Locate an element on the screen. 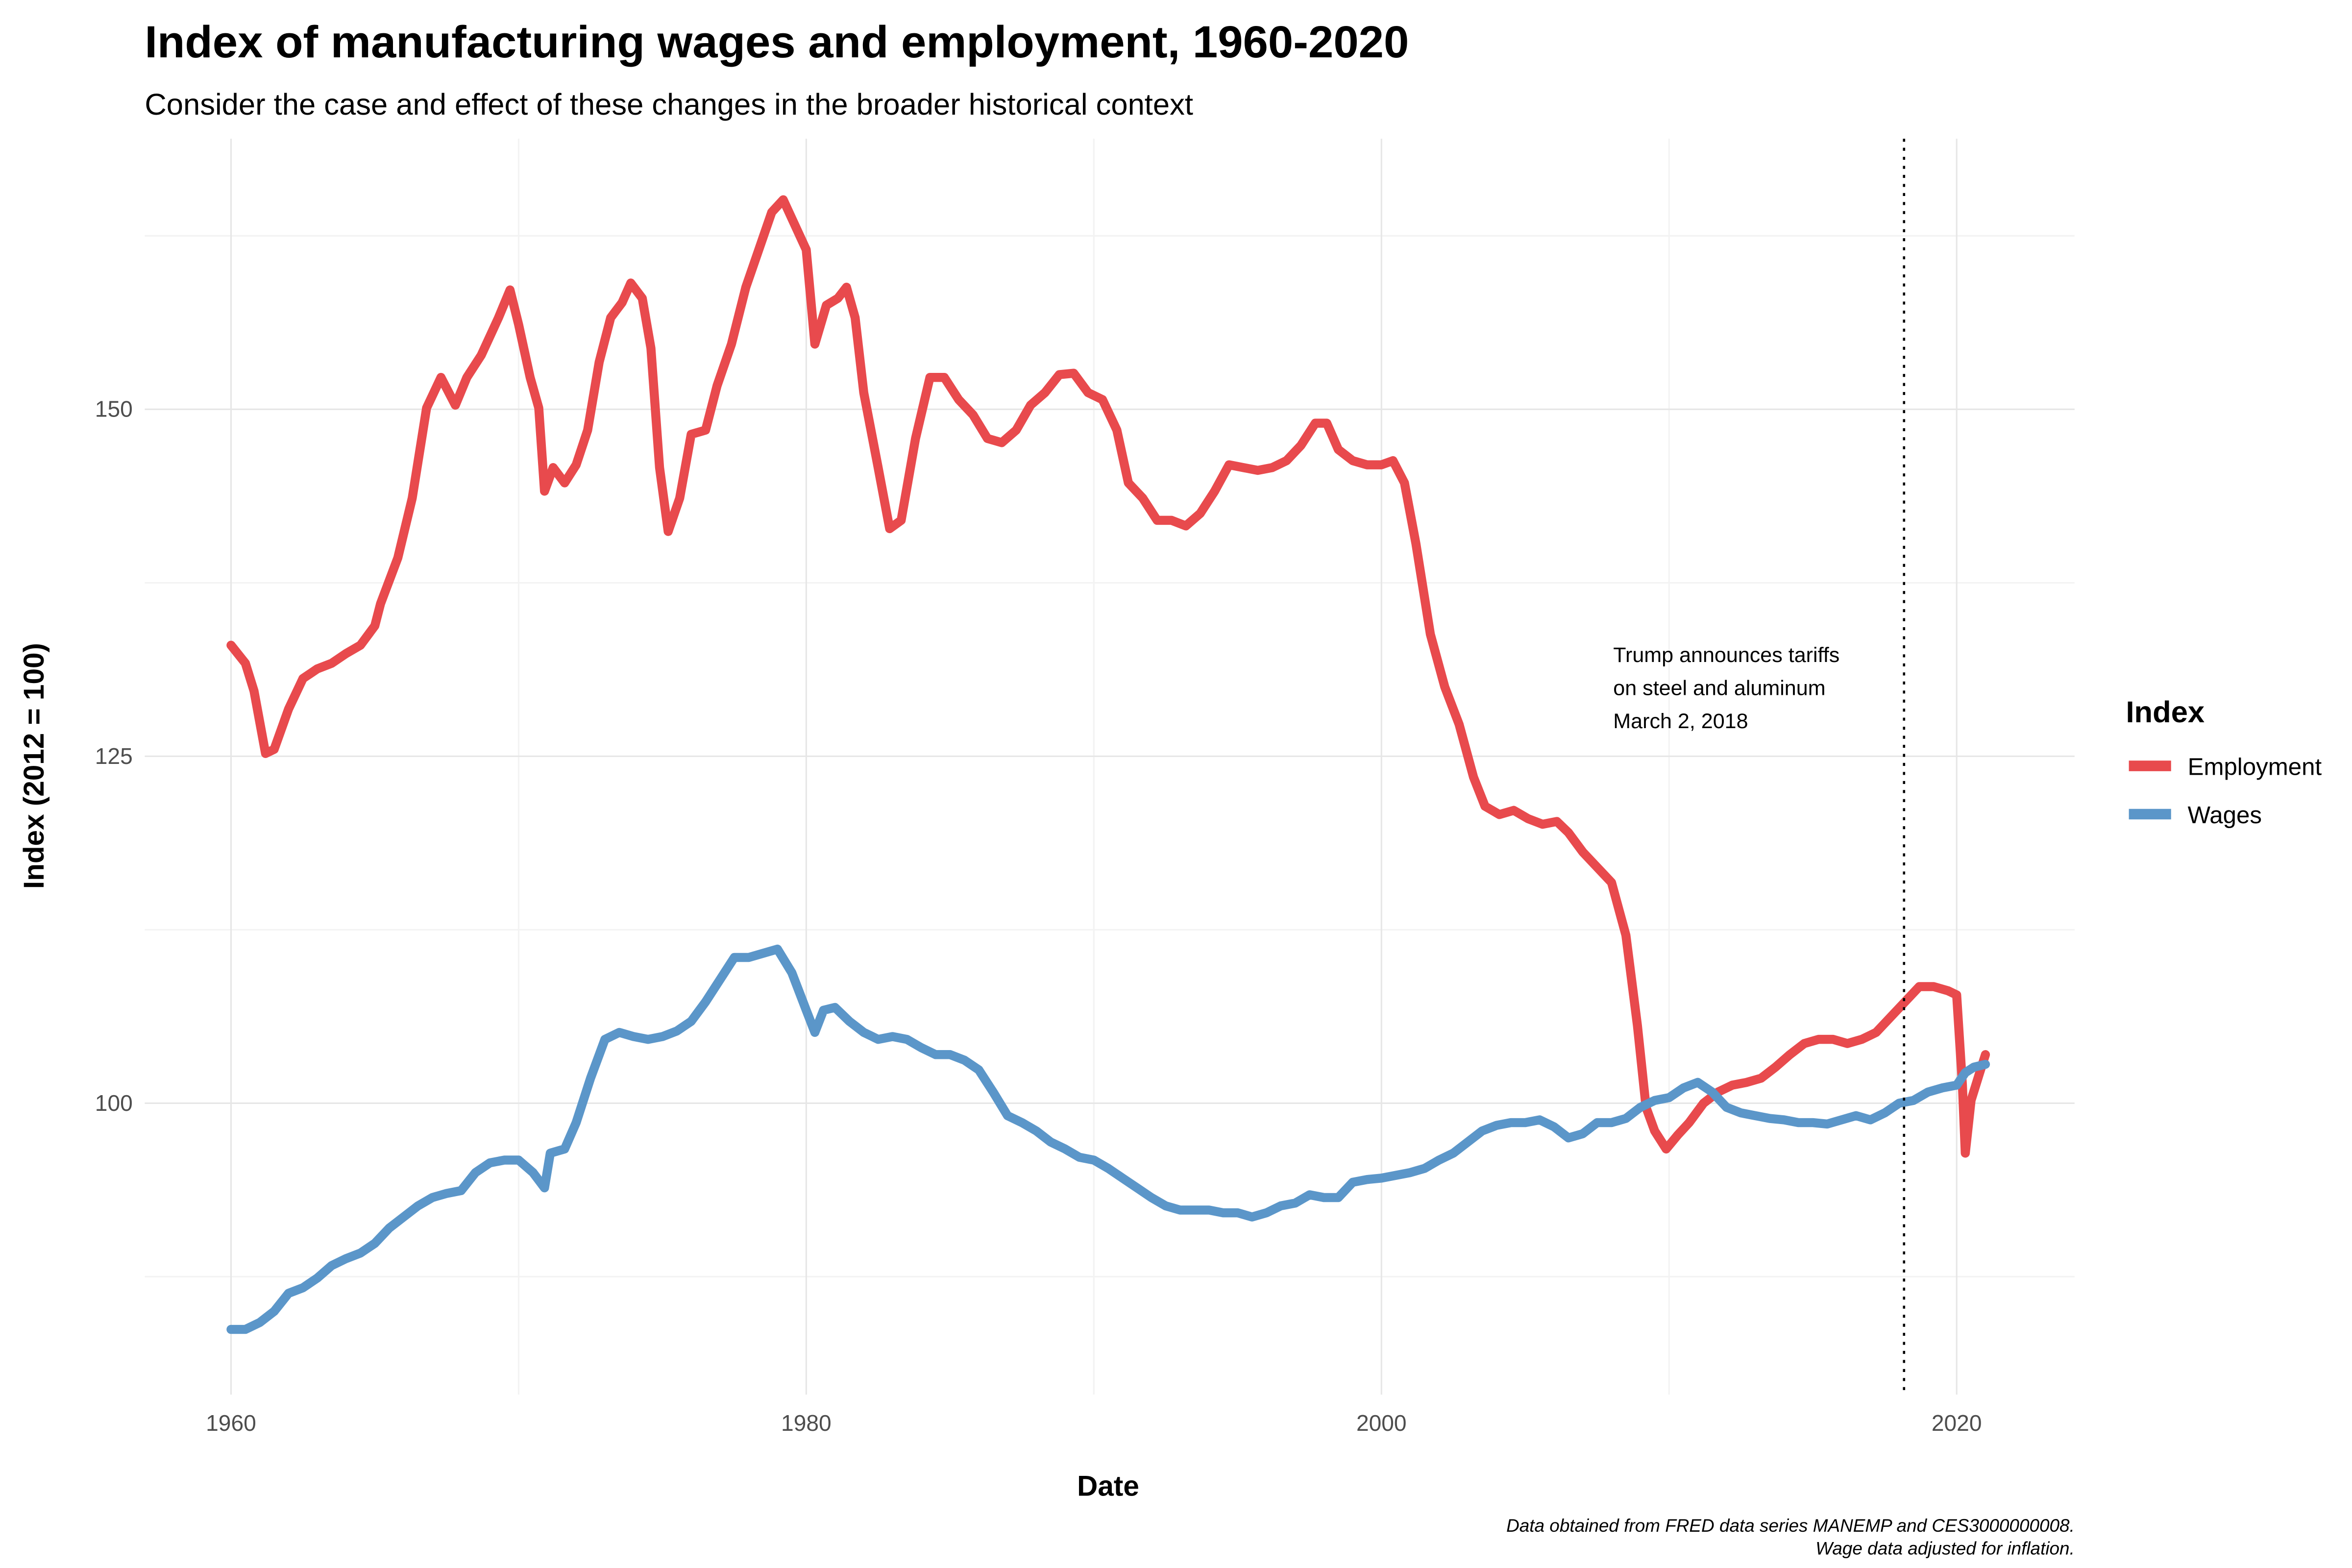 This screenshot has height=1568, width=2352. y-tick-label: 100 is located at coordinates (114, 1103).